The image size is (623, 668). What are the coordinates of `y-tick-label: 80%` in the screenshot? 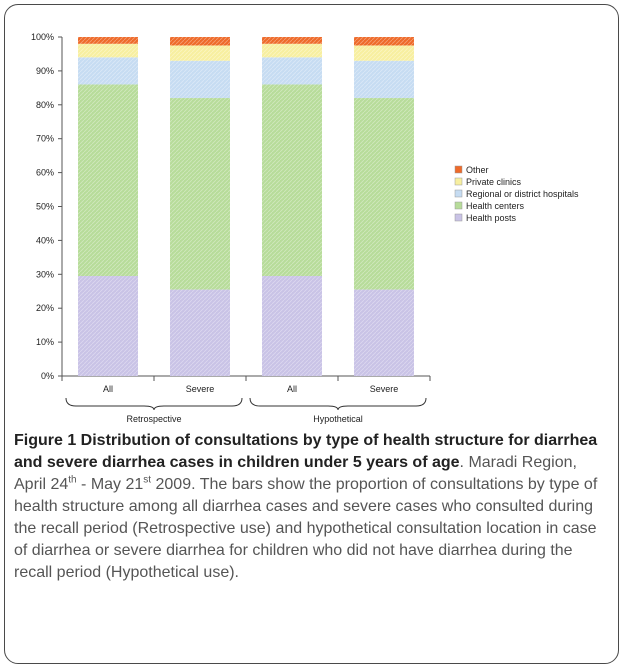 It's located at (45, 105).